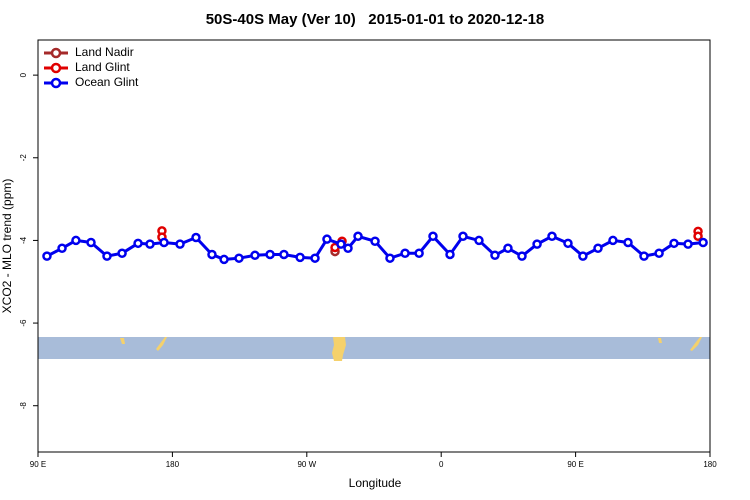 Image resolution: width=750 pixels, height=500 pixels. Describe the element at coordinates (23, 158) in the screenshot. I see `y-tick-label: -2` at that location.